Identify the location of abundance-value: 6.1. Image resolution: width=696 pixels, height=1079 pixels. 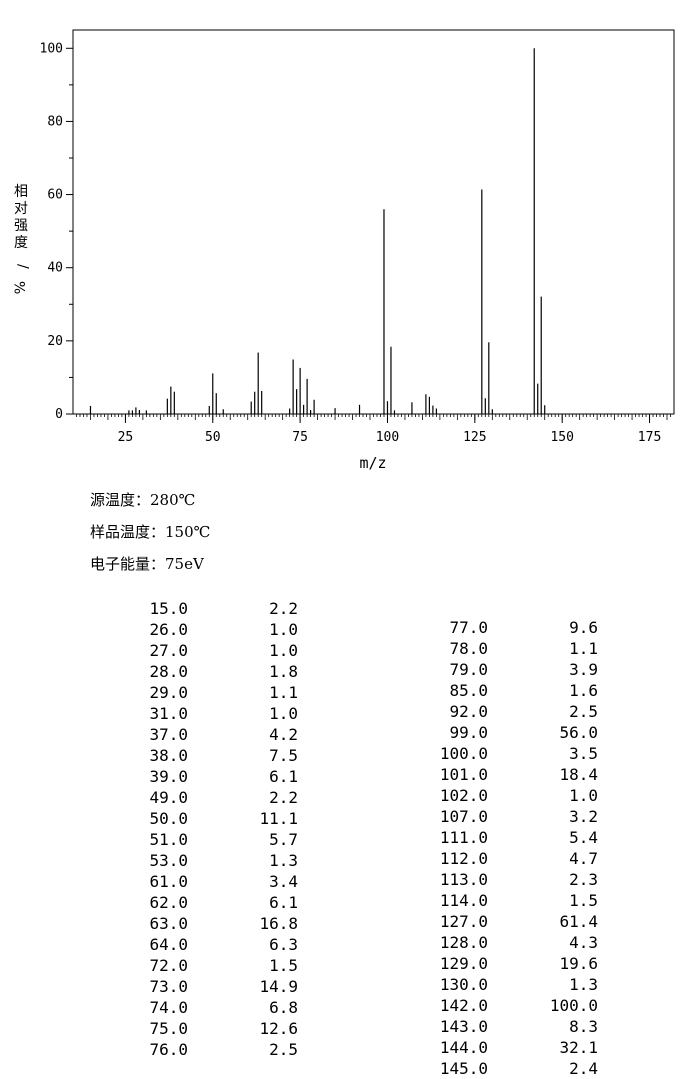
(283, 776).